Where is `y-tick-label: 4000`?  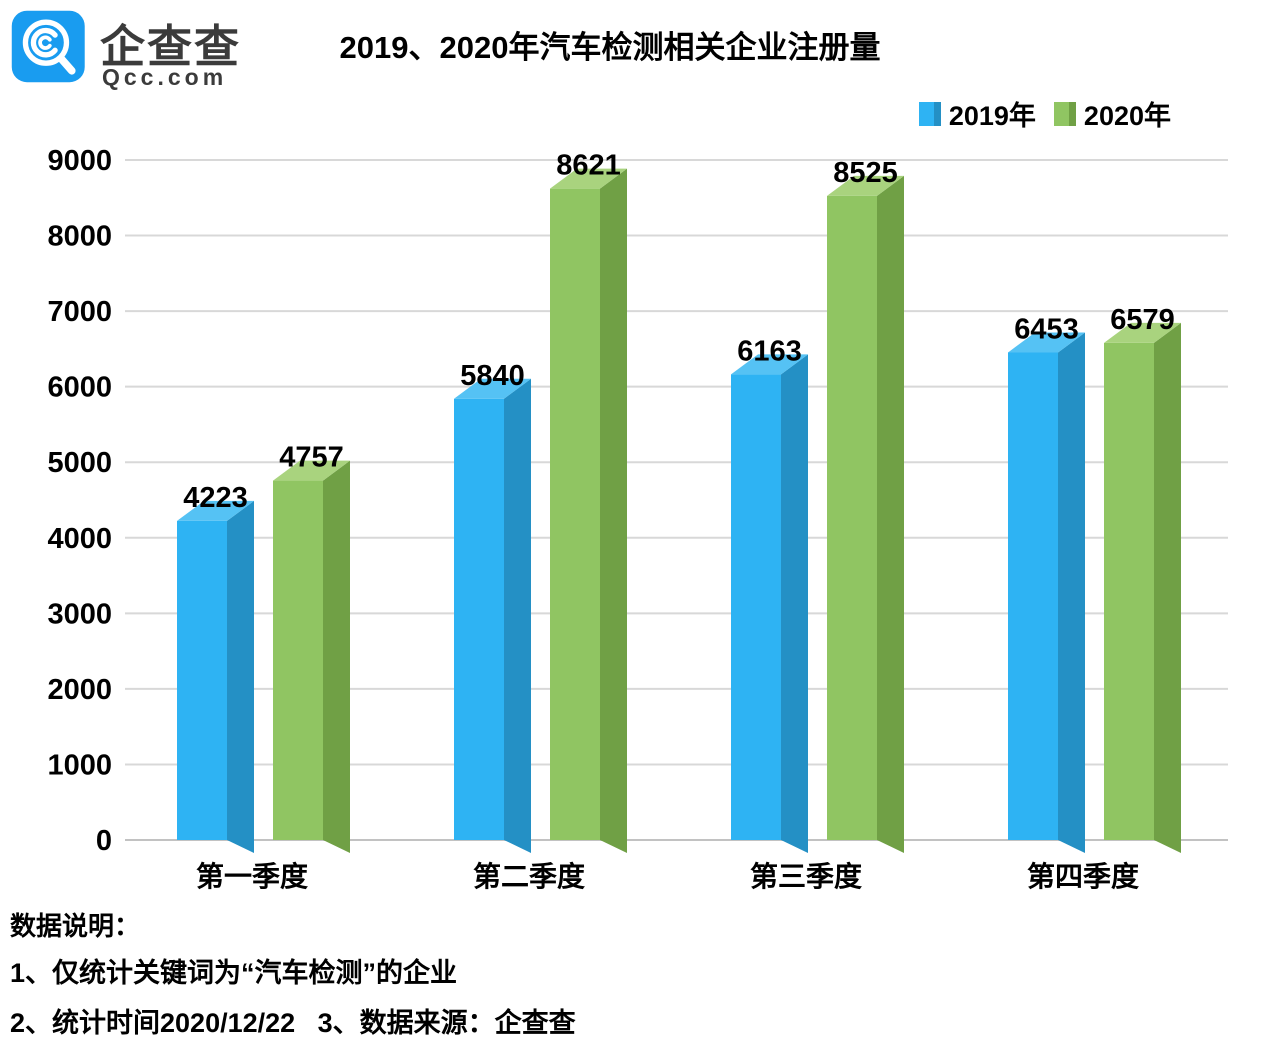 y-tick-label: 4000 is located at coordinates (79, 539).